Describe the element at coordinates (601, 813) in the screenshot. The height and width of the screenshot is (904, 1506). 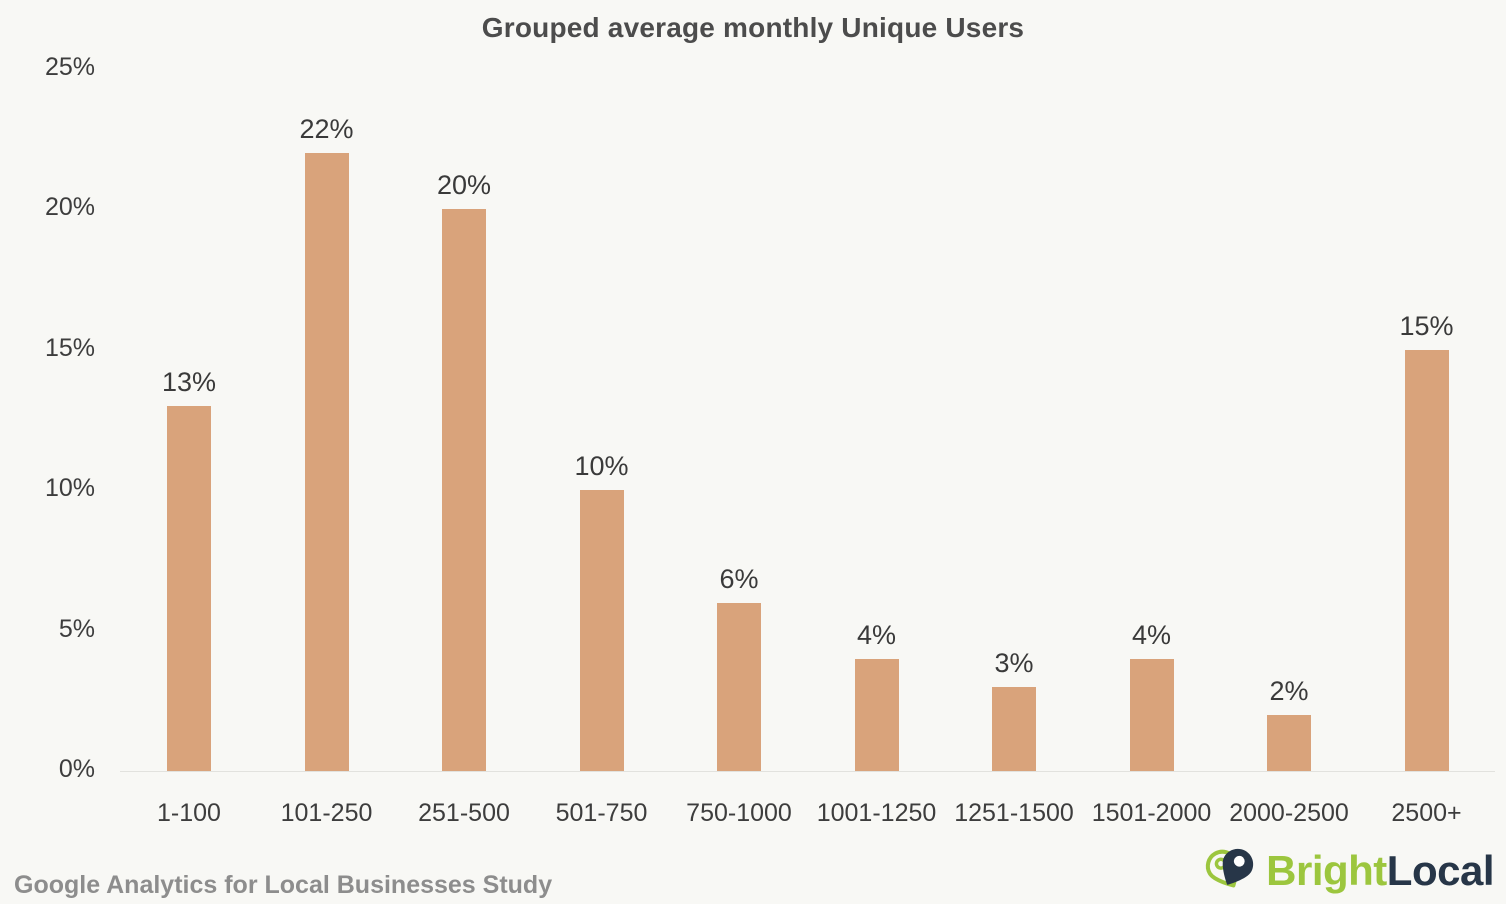
I see `x-axis-label: 501-750` at that location.